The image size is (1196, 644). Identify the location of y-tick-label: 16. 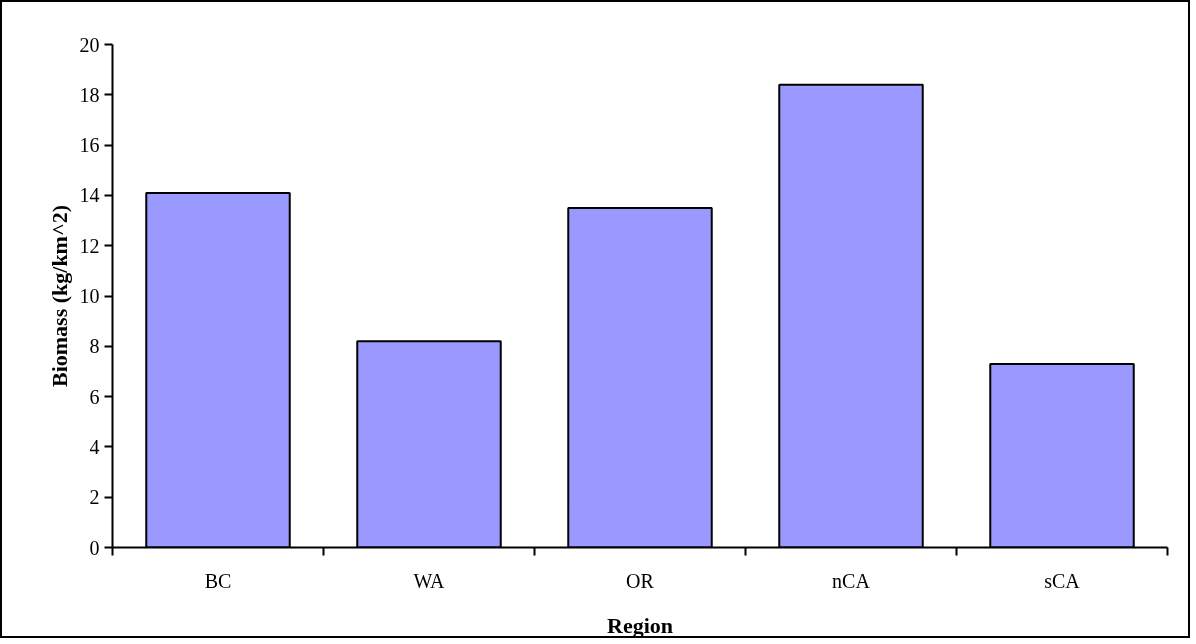
(89, 145).